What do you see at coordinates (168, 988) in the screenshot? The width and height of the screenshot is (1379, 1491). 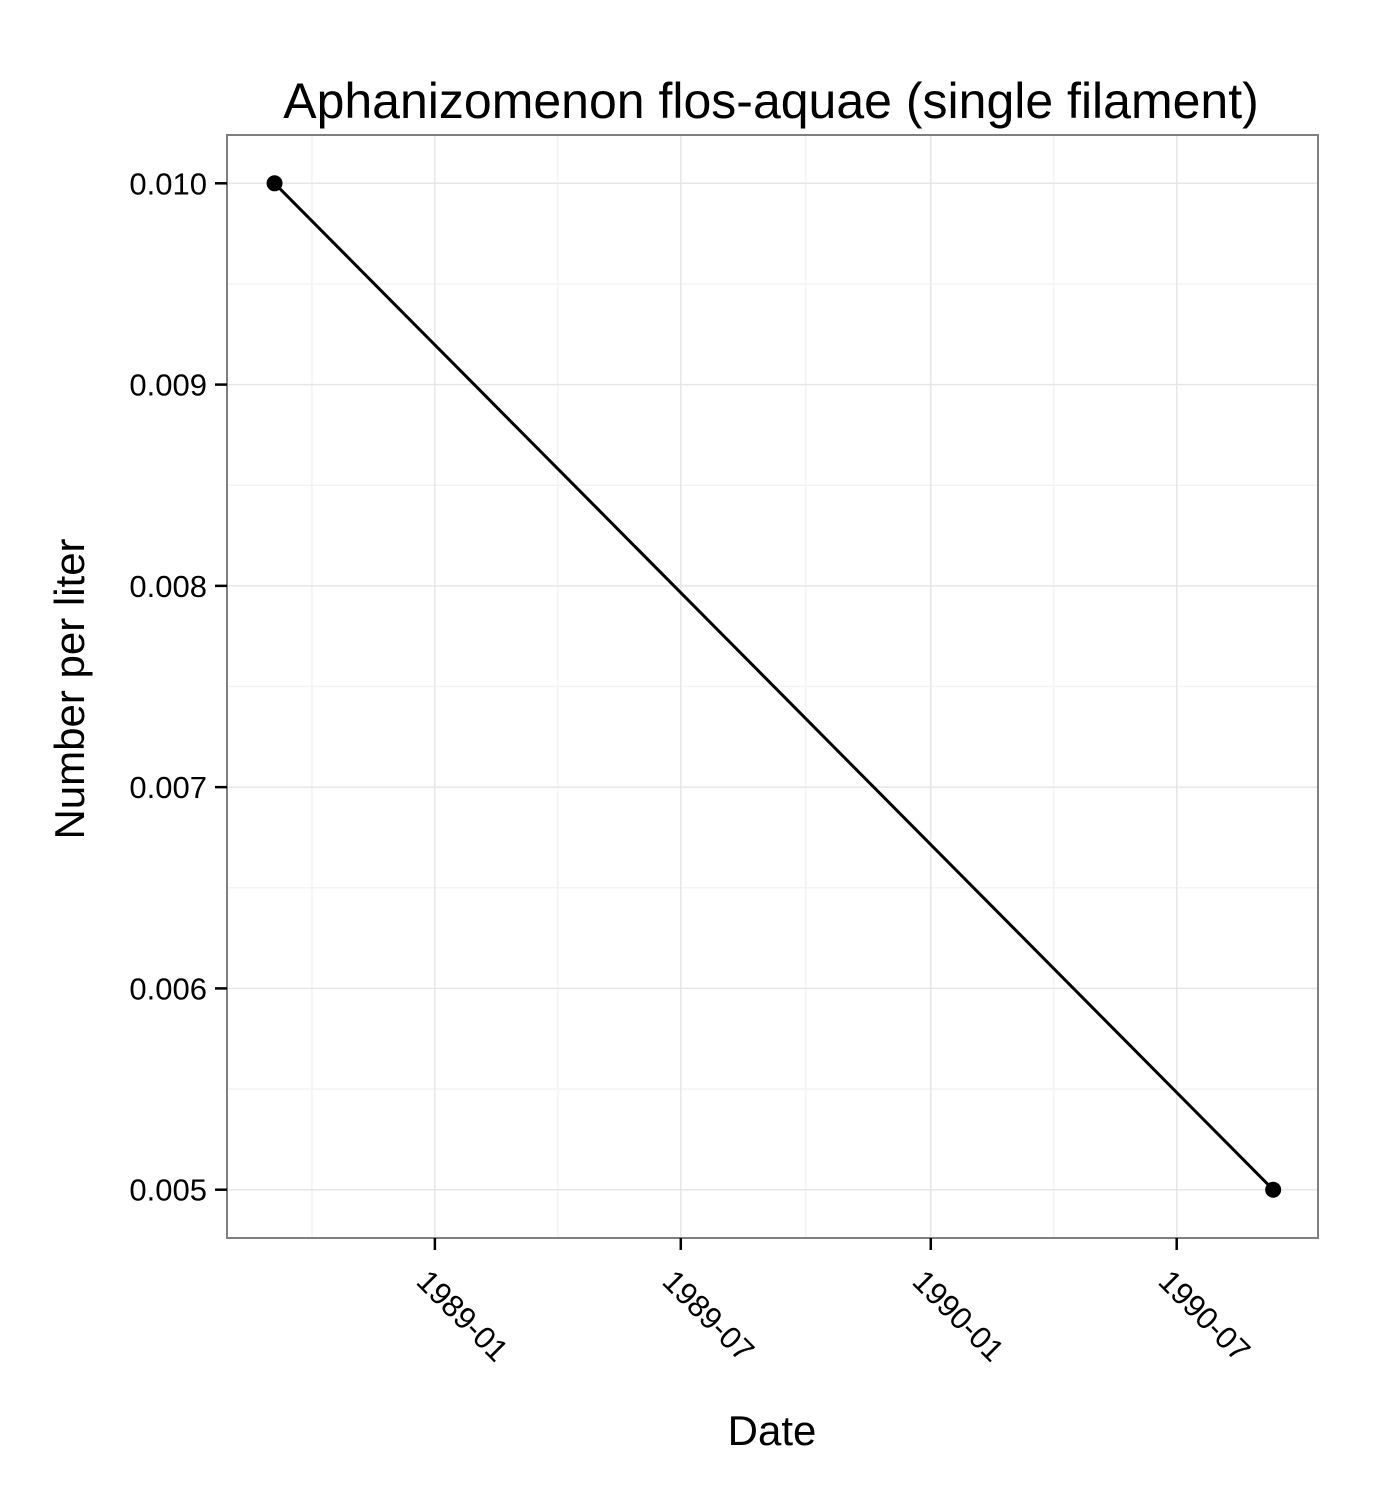 I see `y-tick-label: 0.006` at bounding box center [168, 988].